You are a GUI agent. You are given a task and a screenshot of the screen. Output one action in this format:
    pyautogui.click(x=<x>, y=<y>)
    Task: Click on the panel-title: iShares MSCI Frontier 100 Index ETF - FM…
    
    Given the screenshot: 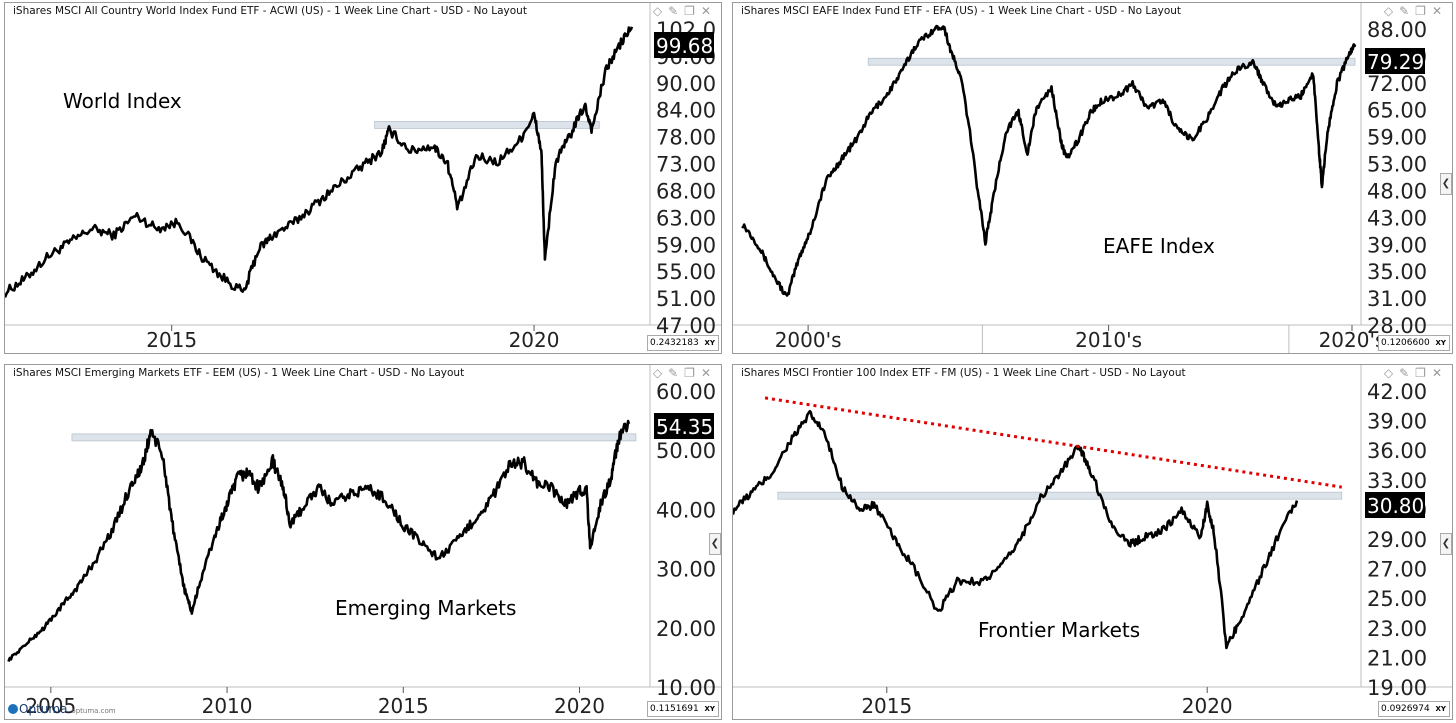 What is the action you would take?
    pyautogui.click(x=963, y=373)
    